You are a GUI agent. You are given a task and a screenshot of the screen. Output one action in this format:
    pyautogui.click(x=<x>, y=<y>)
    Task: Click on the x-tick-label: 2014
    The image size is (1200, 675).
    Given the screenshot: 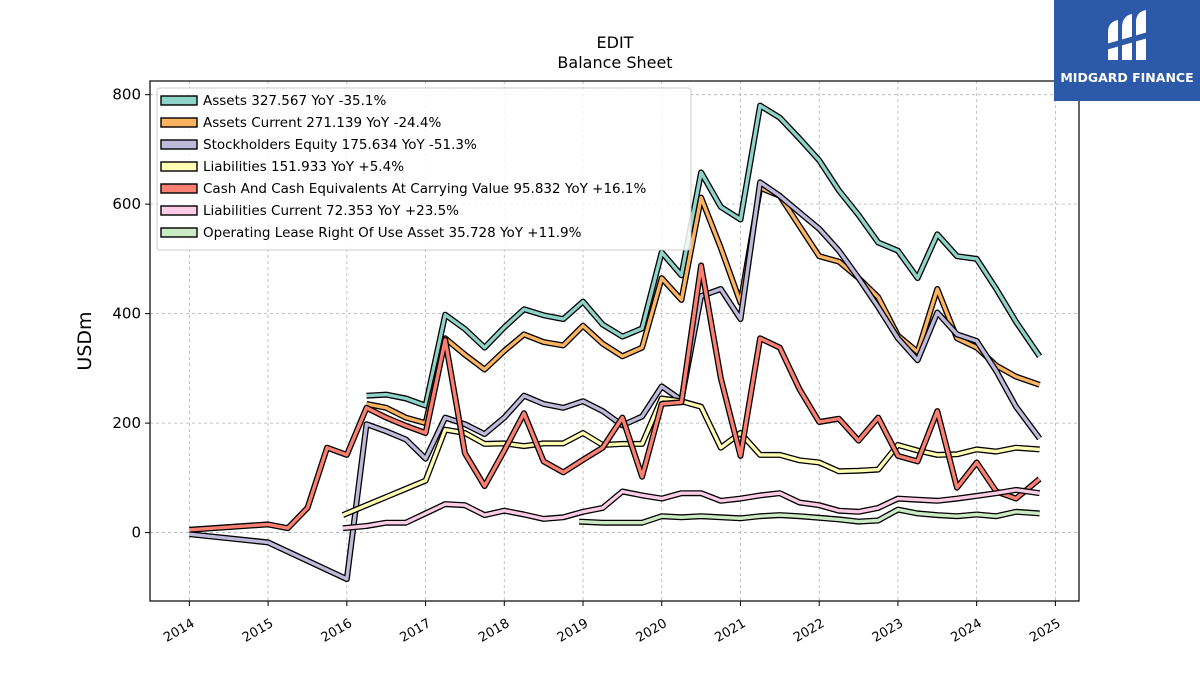 What is the action you would take?
    pyautogui.click(x=179, y=631)
    